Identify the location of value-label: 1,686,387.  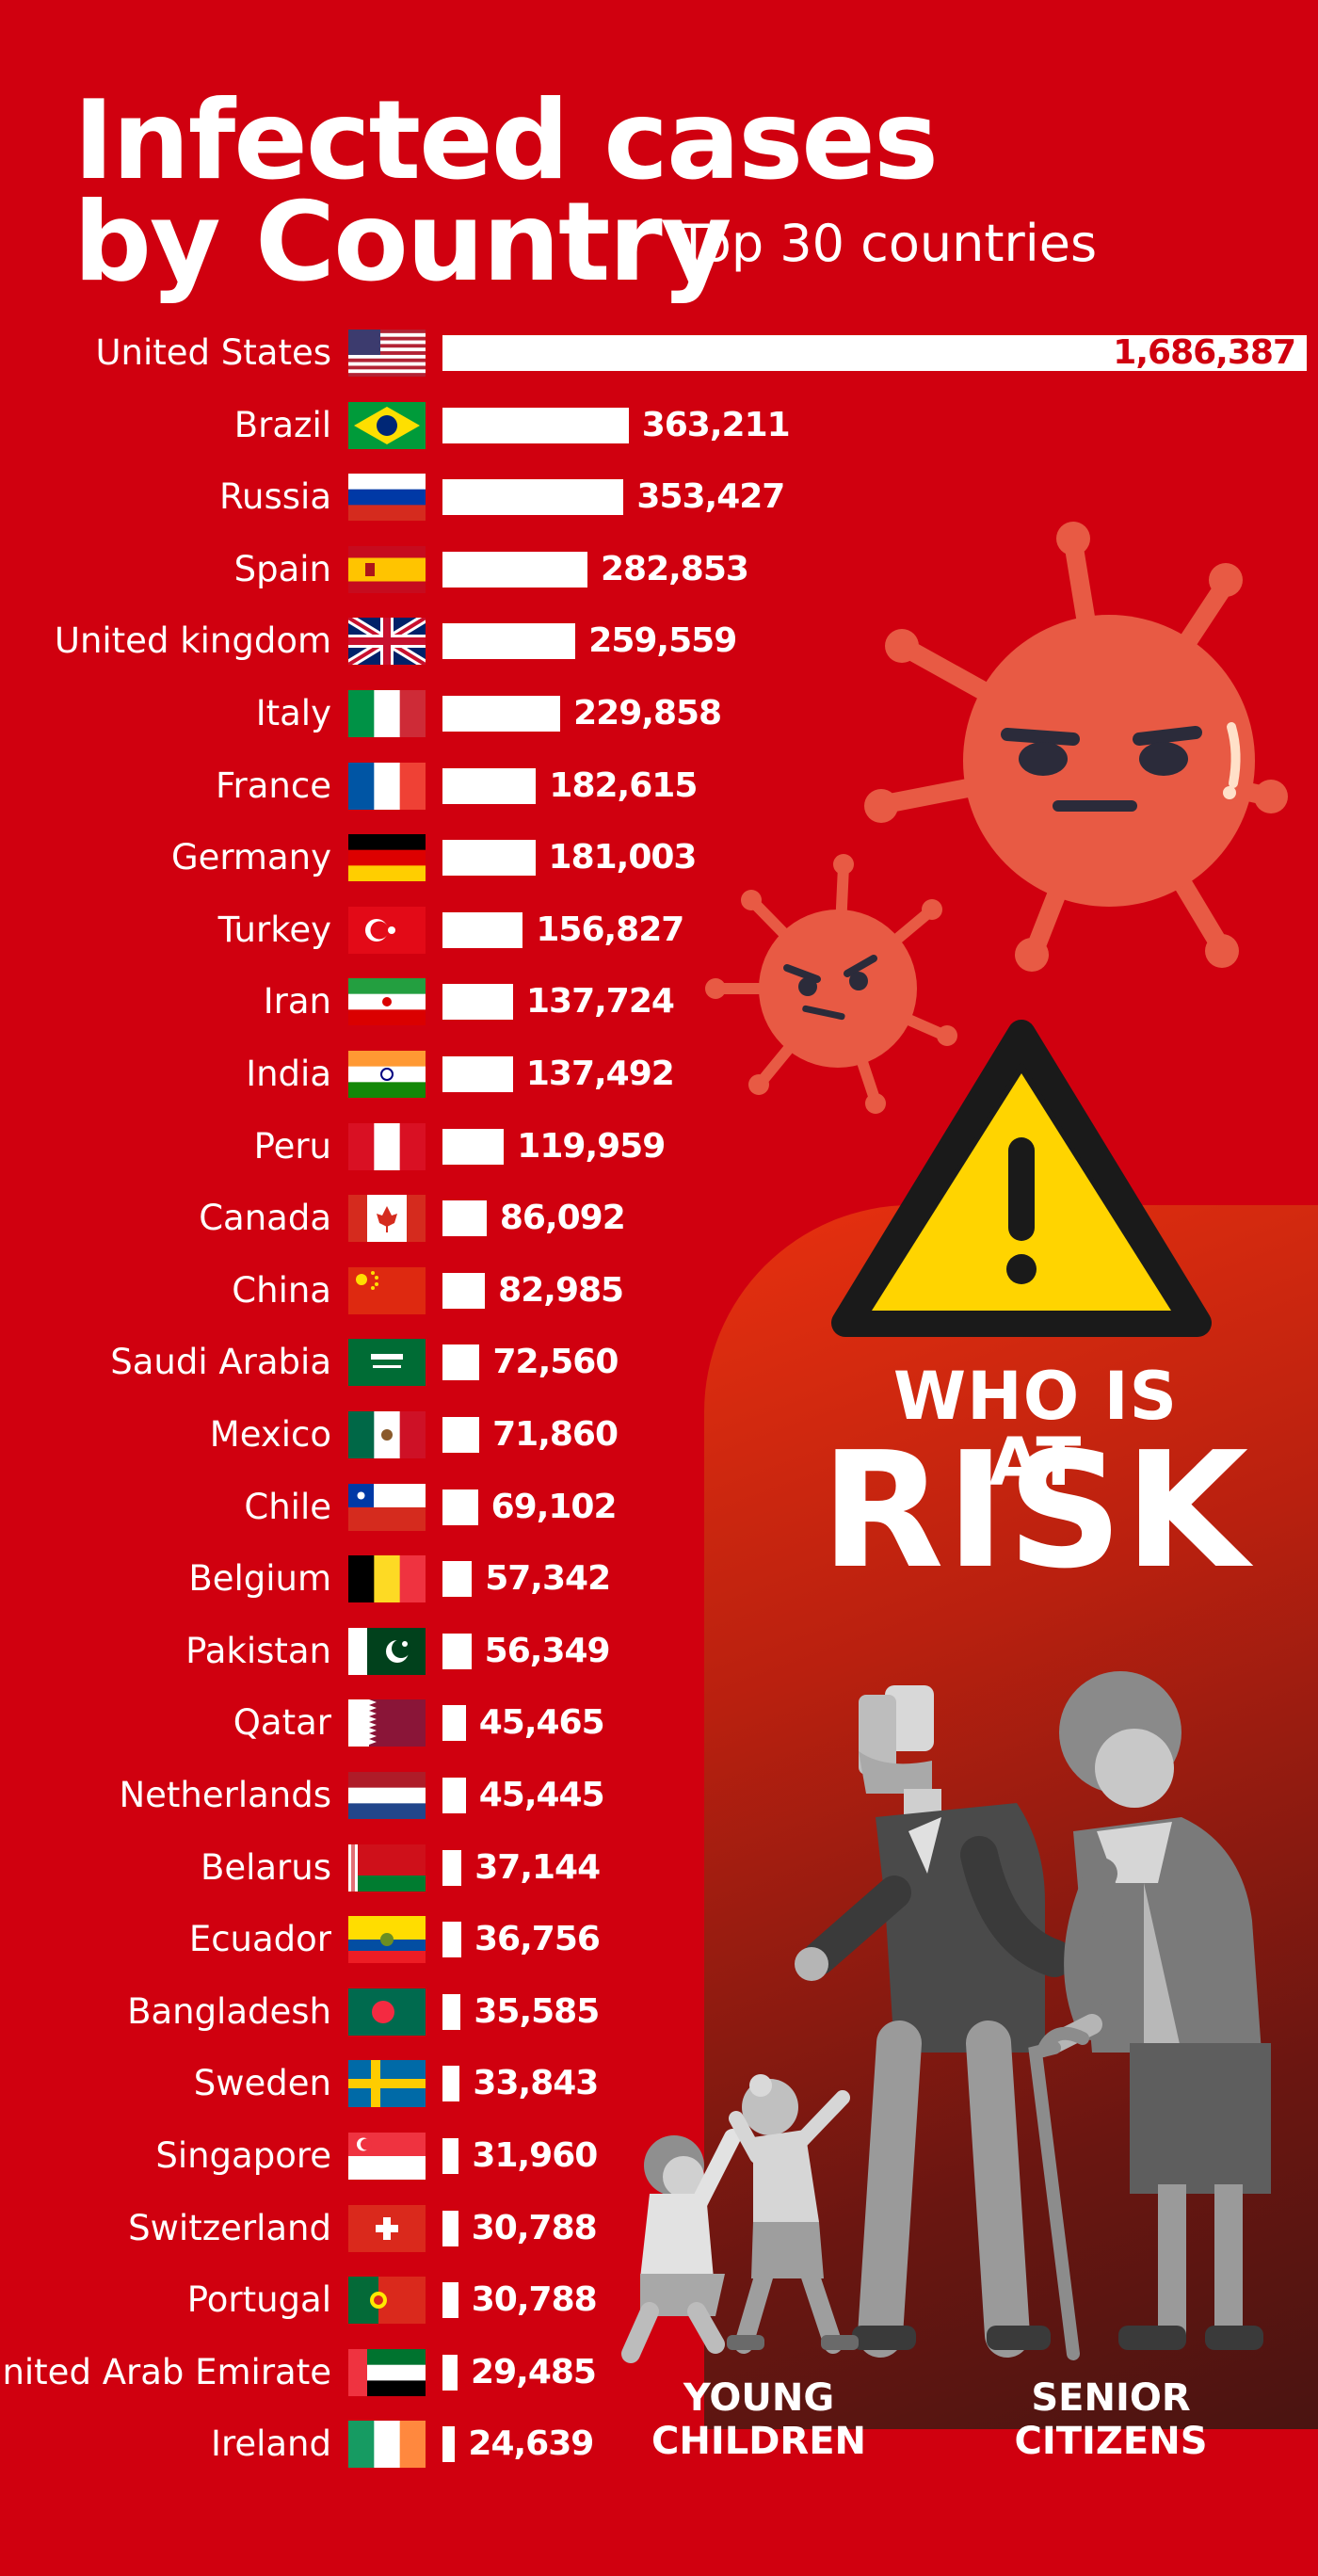
(1204, 352).